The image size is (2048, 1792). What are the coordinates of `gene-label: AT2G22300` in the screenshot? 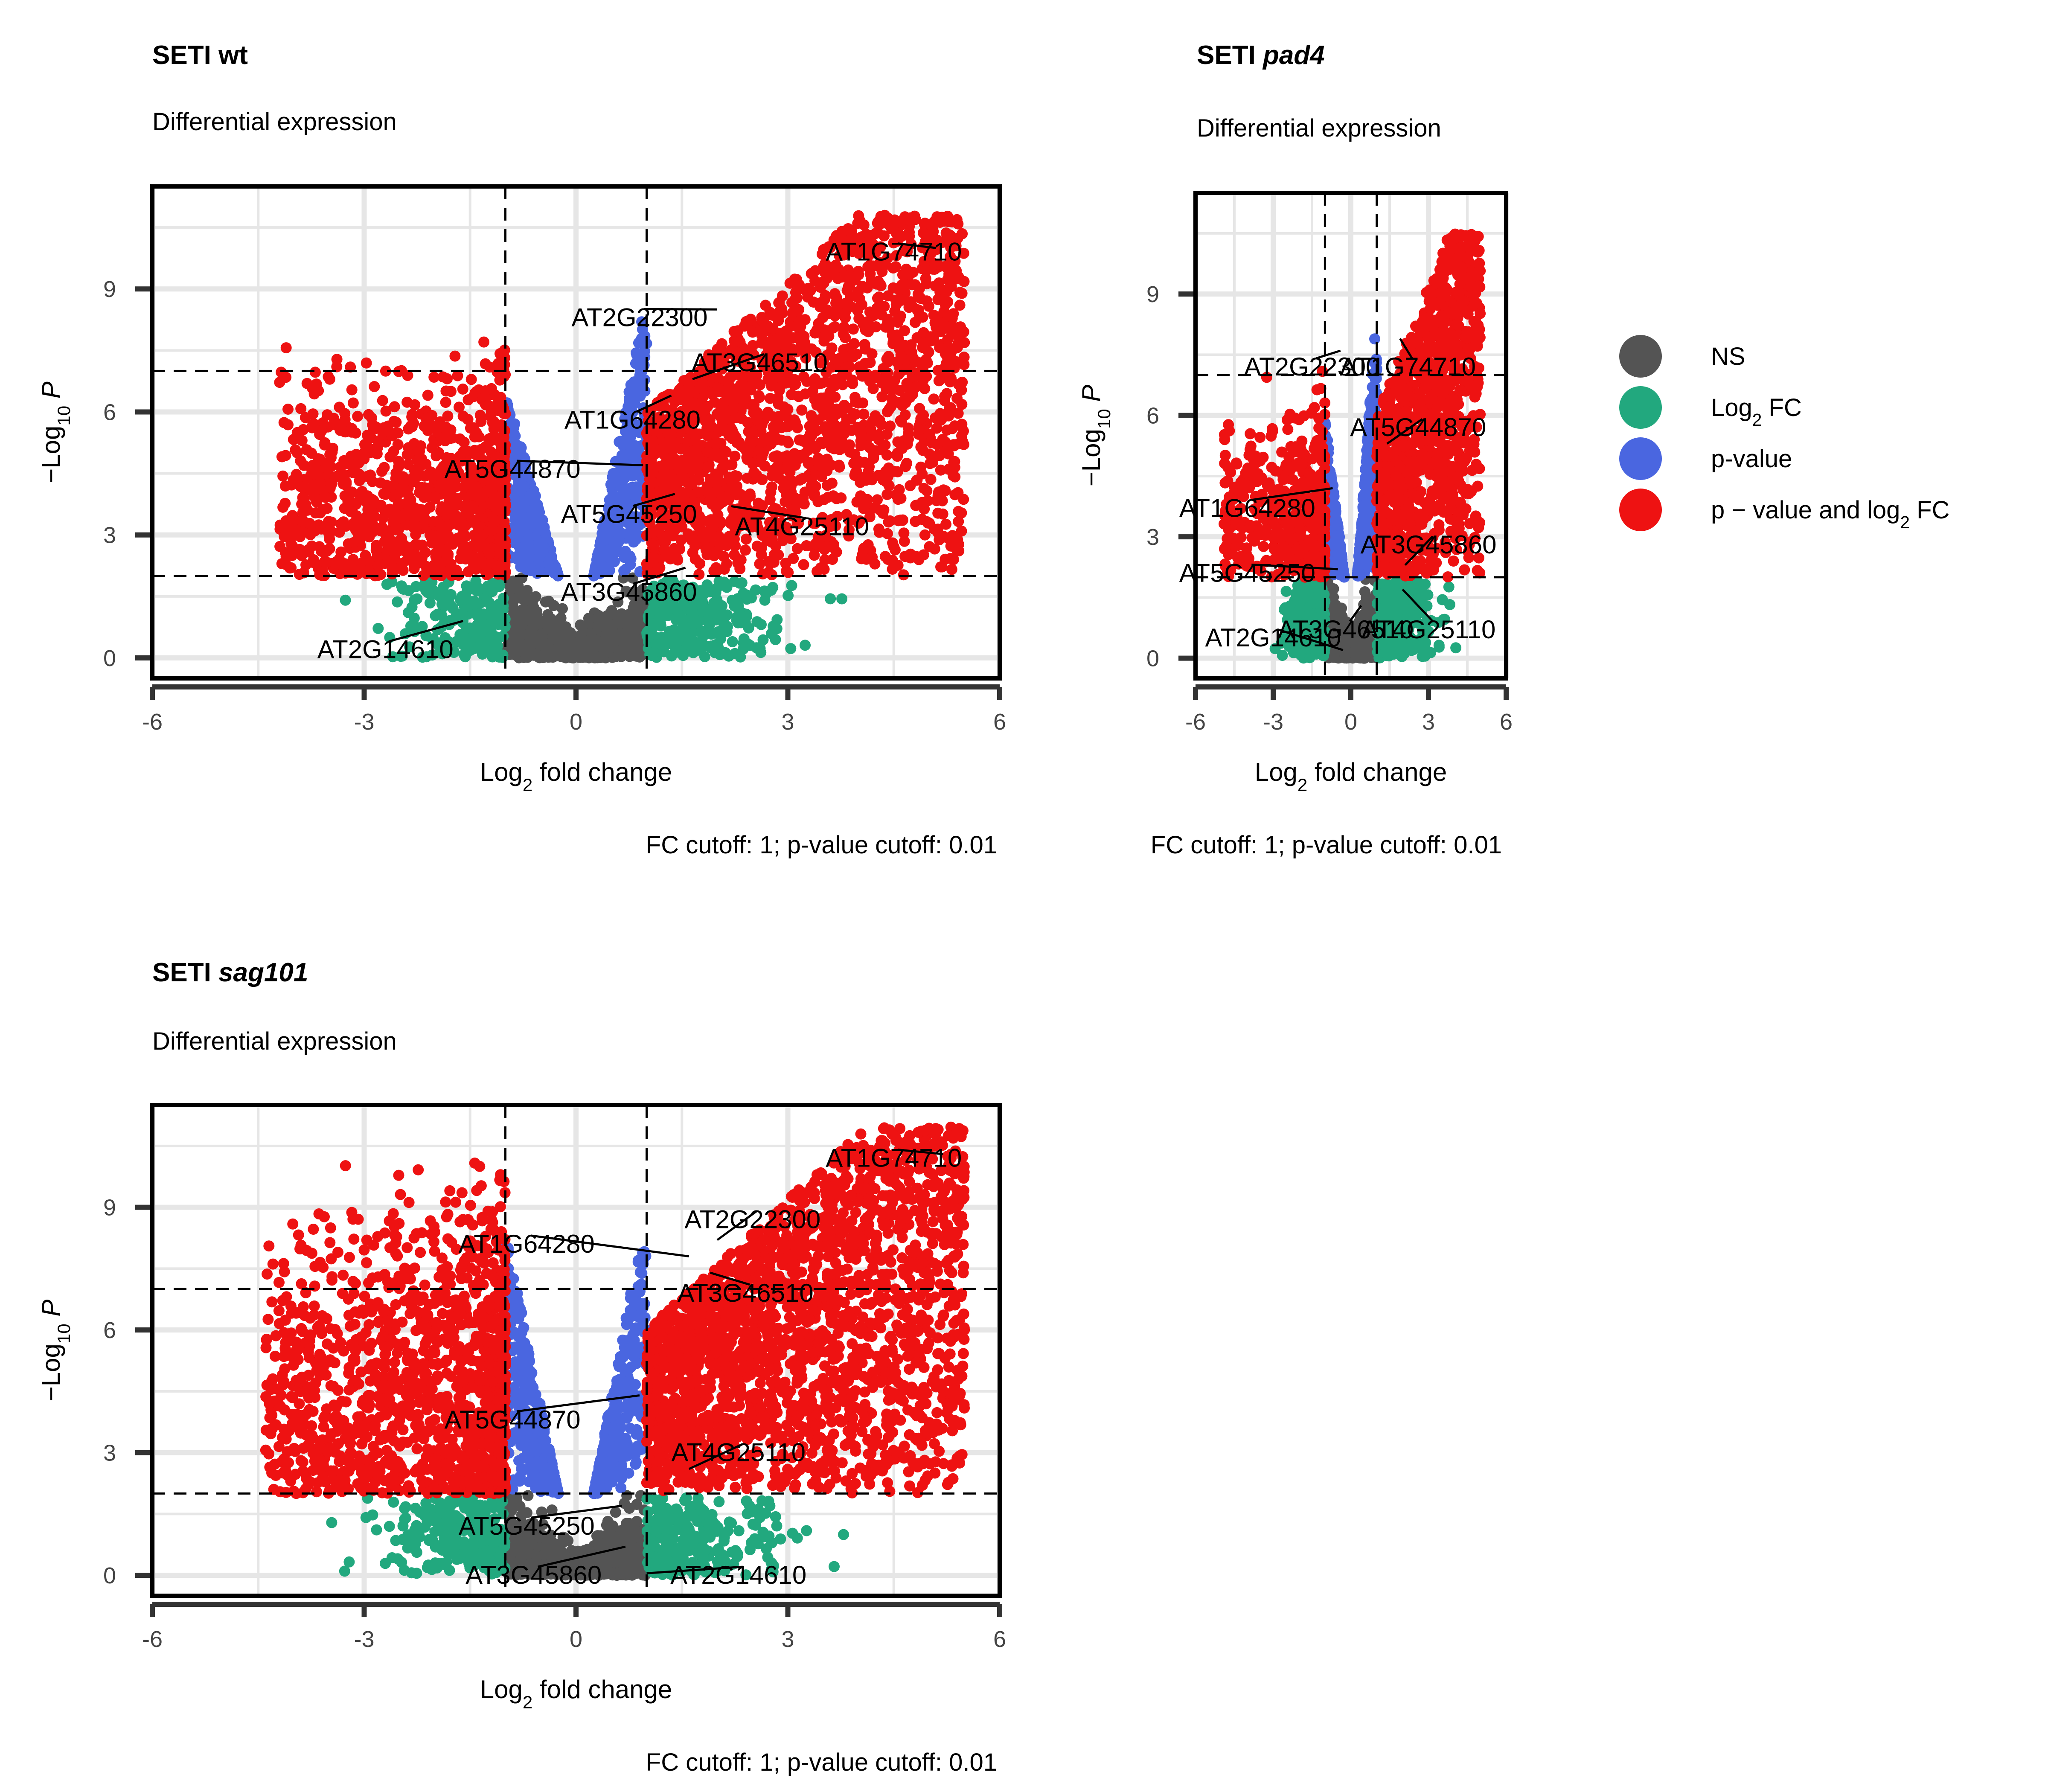 It's located at (639, 317).